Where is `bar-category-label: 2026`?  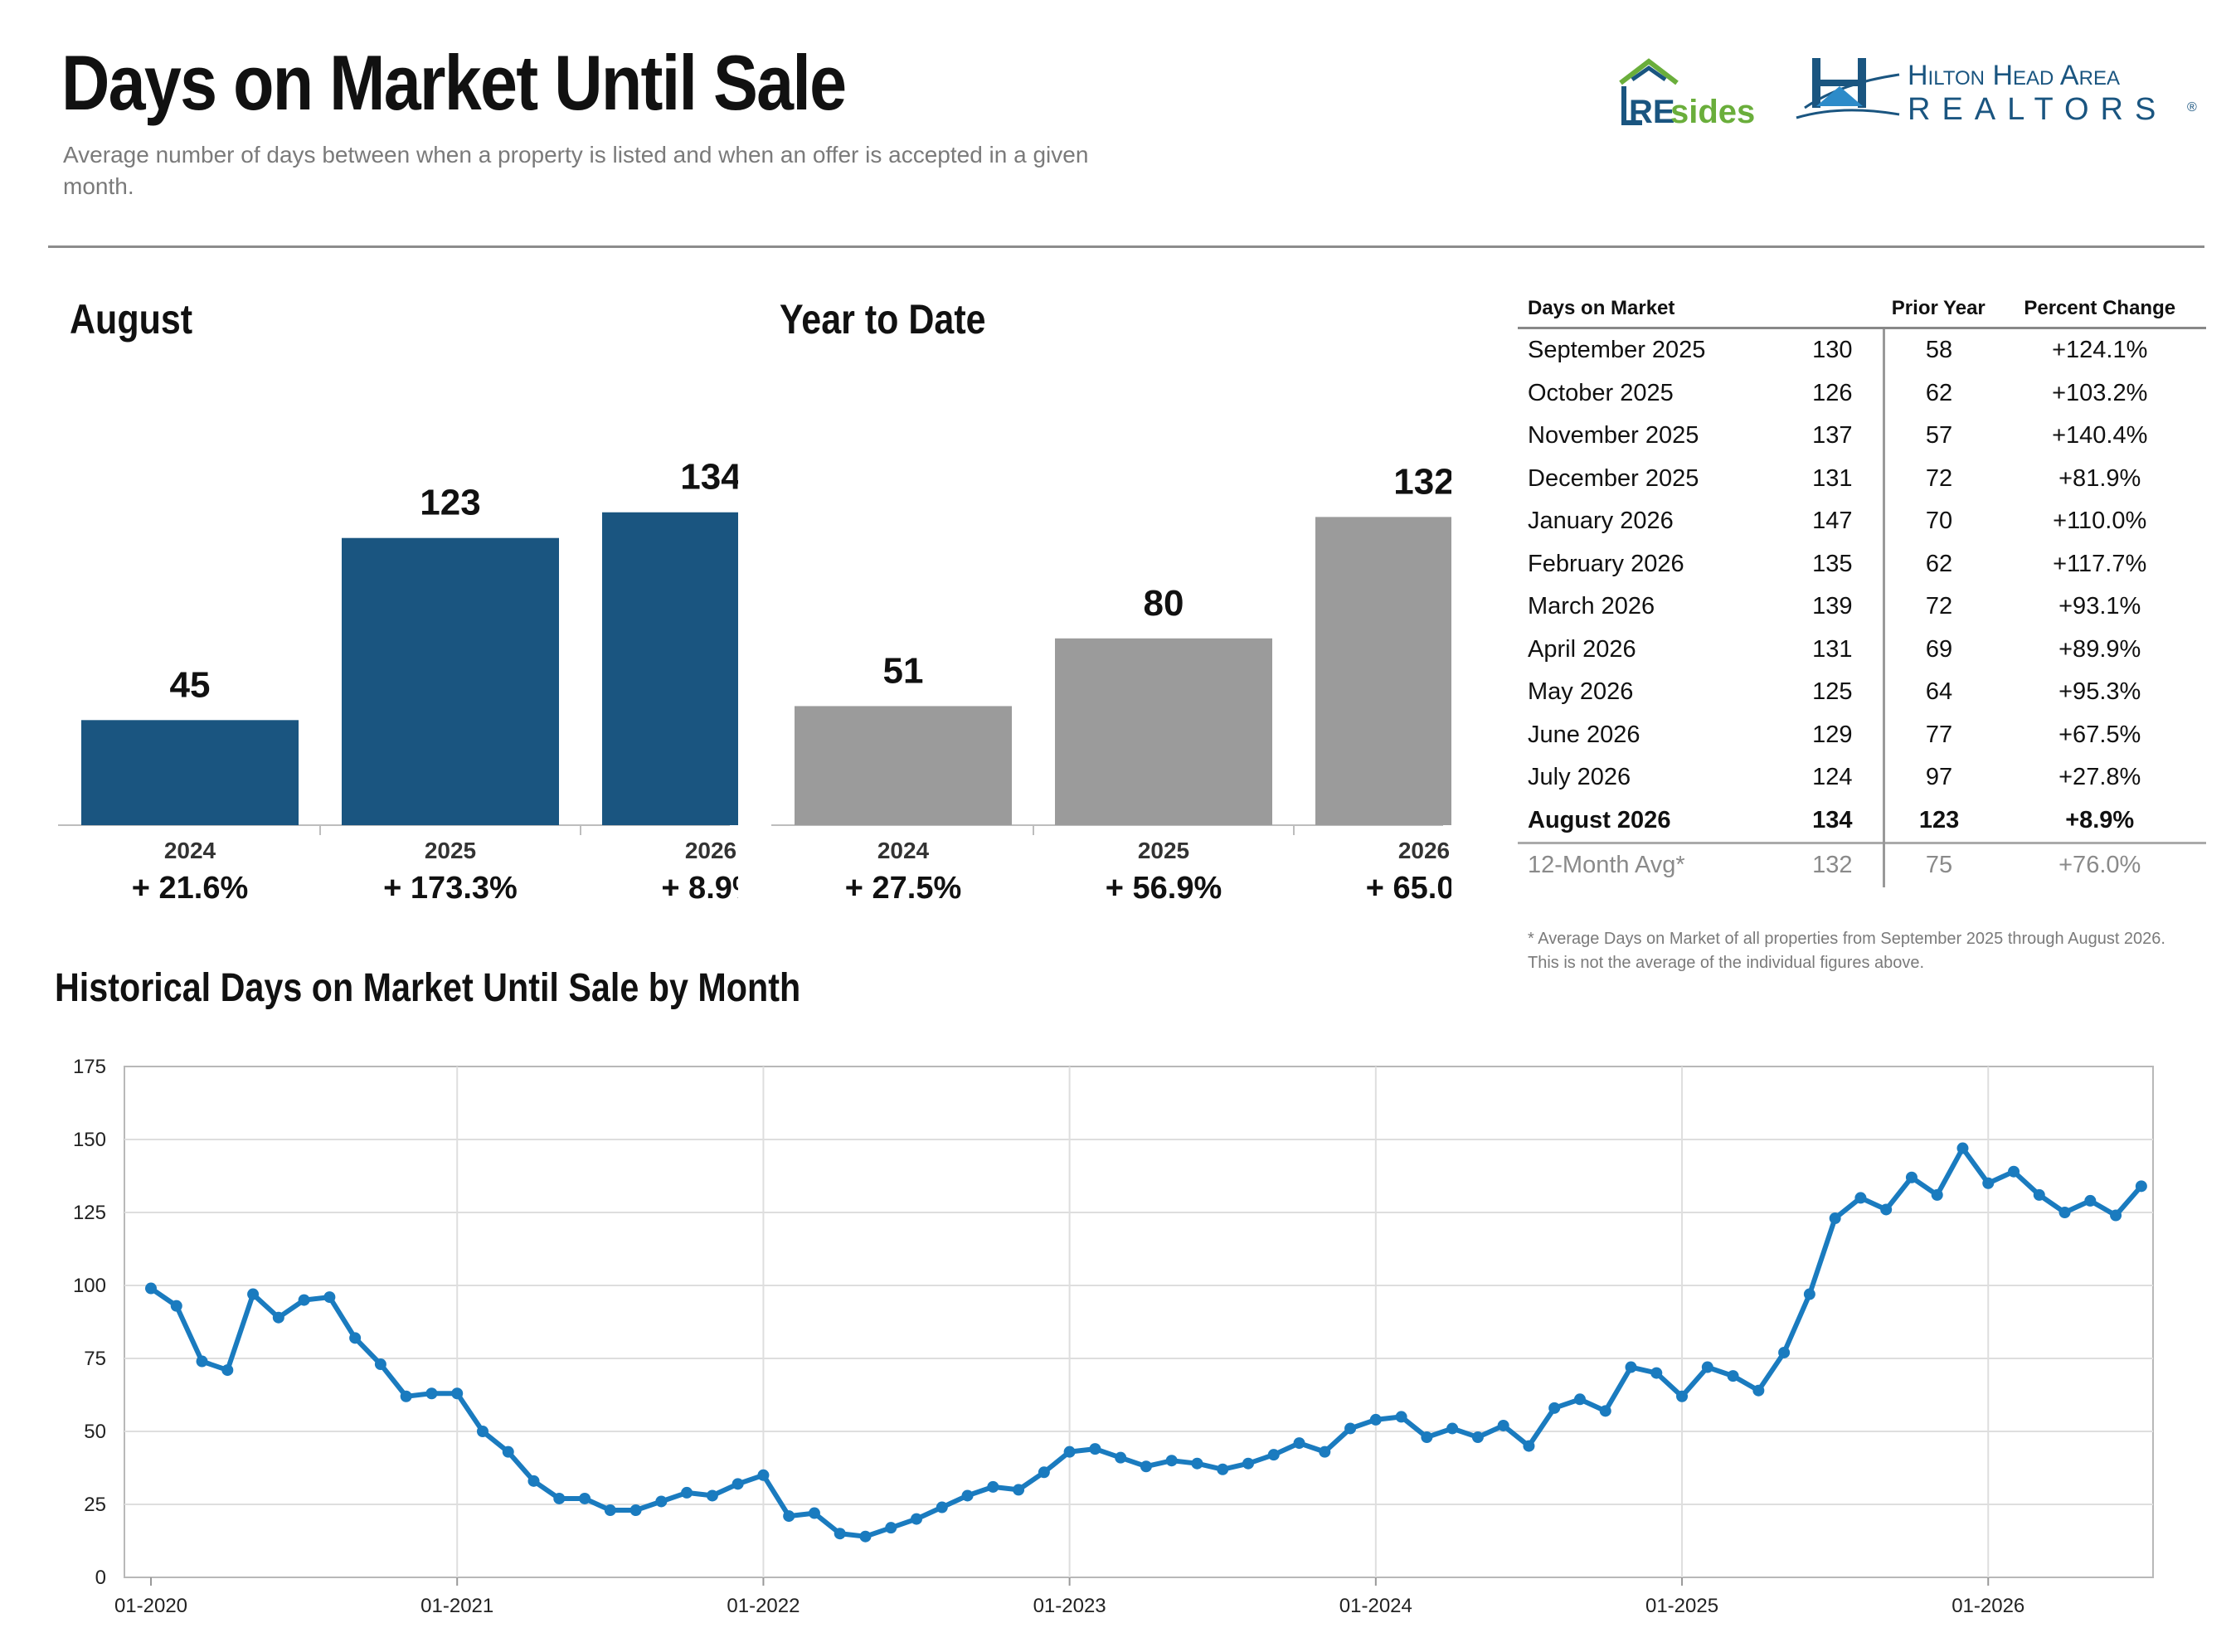 bar-category-label: 2026 is located at coordinates (1424, 850).